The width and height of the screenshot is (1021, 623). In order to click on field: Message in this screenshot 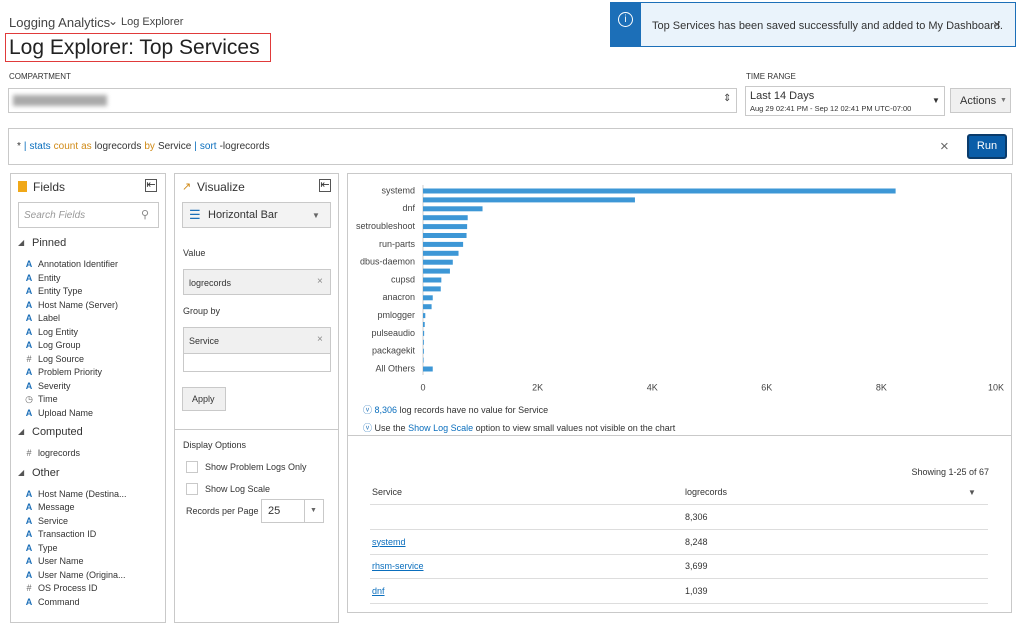, I will do `click(56, 507)`.